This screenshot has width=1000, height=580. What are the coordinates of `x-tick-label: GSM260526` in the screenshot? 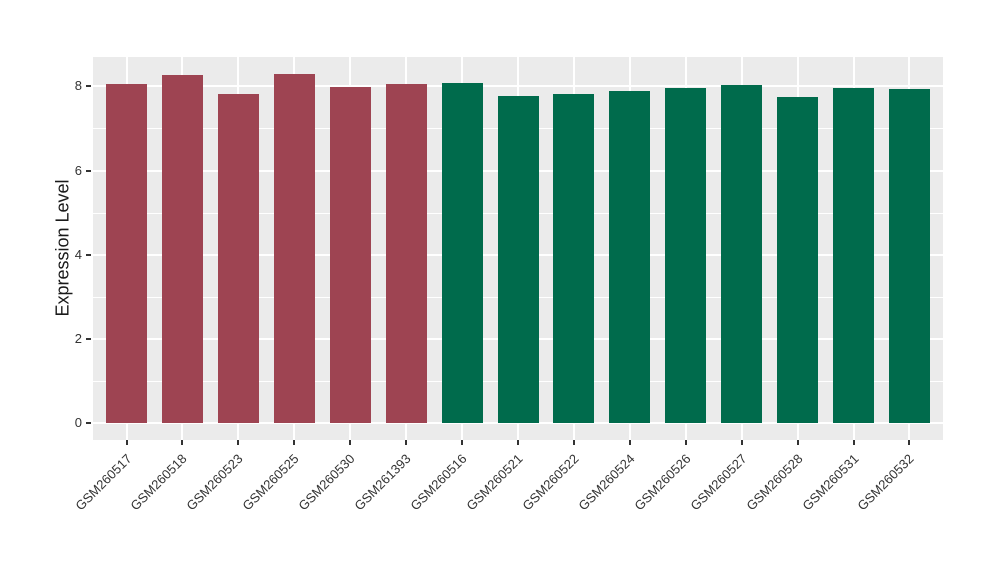 It's located at (662, 482).